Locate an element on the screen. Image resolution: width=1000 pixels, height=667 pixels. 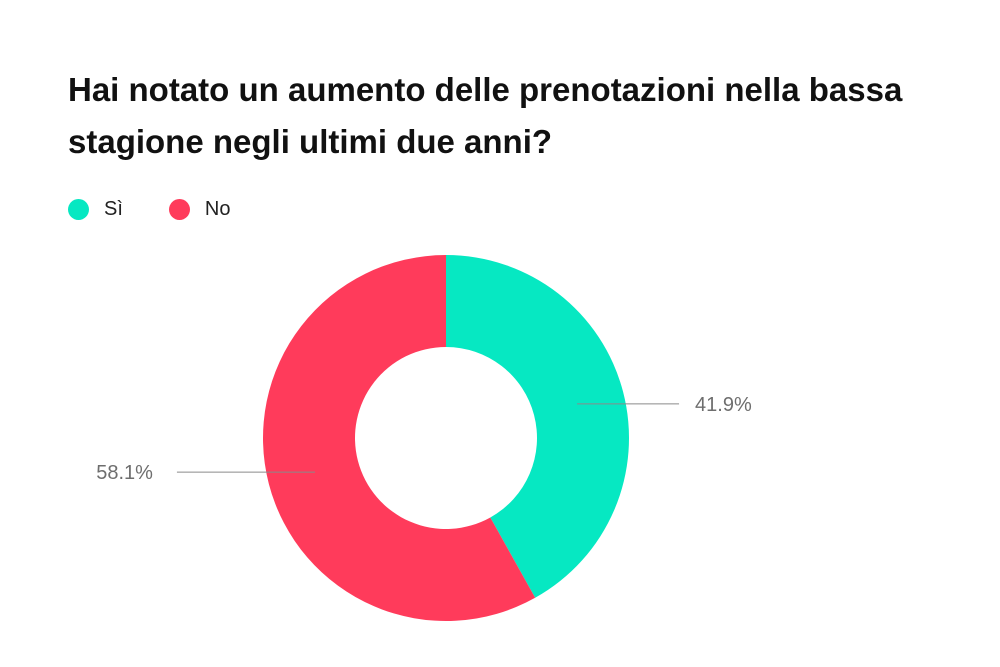
slice-si is located at coordinates (537, 426).